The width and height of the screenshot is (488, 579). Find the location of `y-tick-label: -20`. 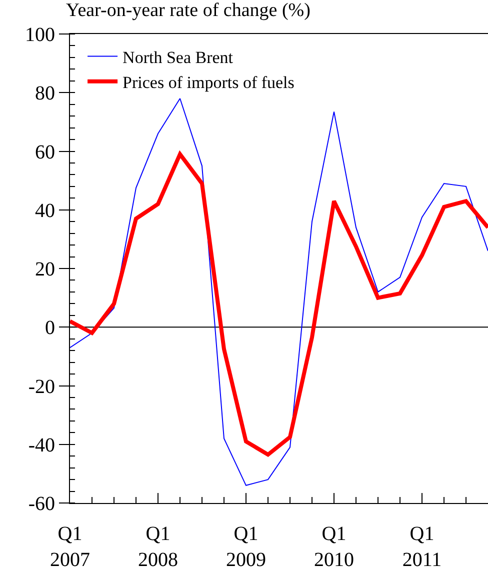

y-tick-label: -20 is located at coordinates (41, 387).